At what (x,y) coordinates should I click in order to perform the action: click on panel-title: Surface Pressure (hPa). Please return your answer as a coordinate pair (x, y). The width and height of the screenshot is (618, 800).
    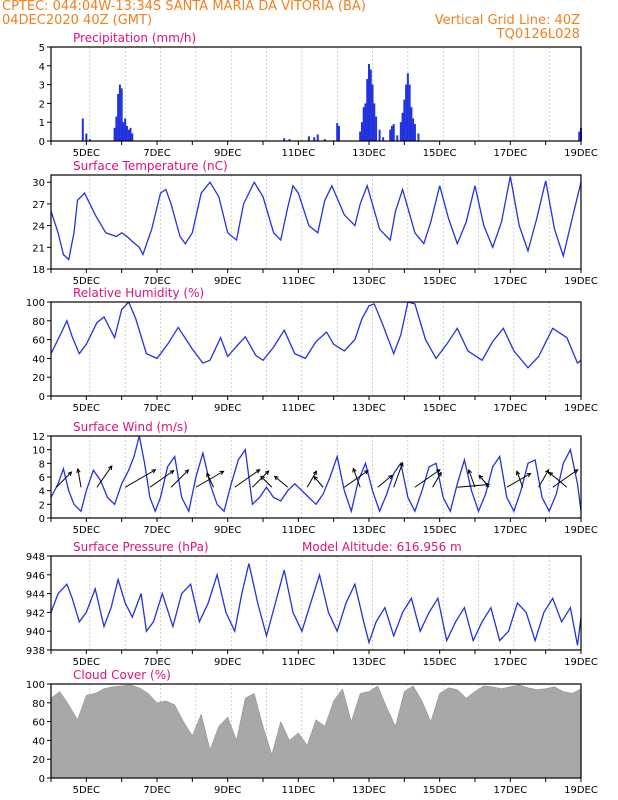
    Looking at the image, I should click on (141, 547).